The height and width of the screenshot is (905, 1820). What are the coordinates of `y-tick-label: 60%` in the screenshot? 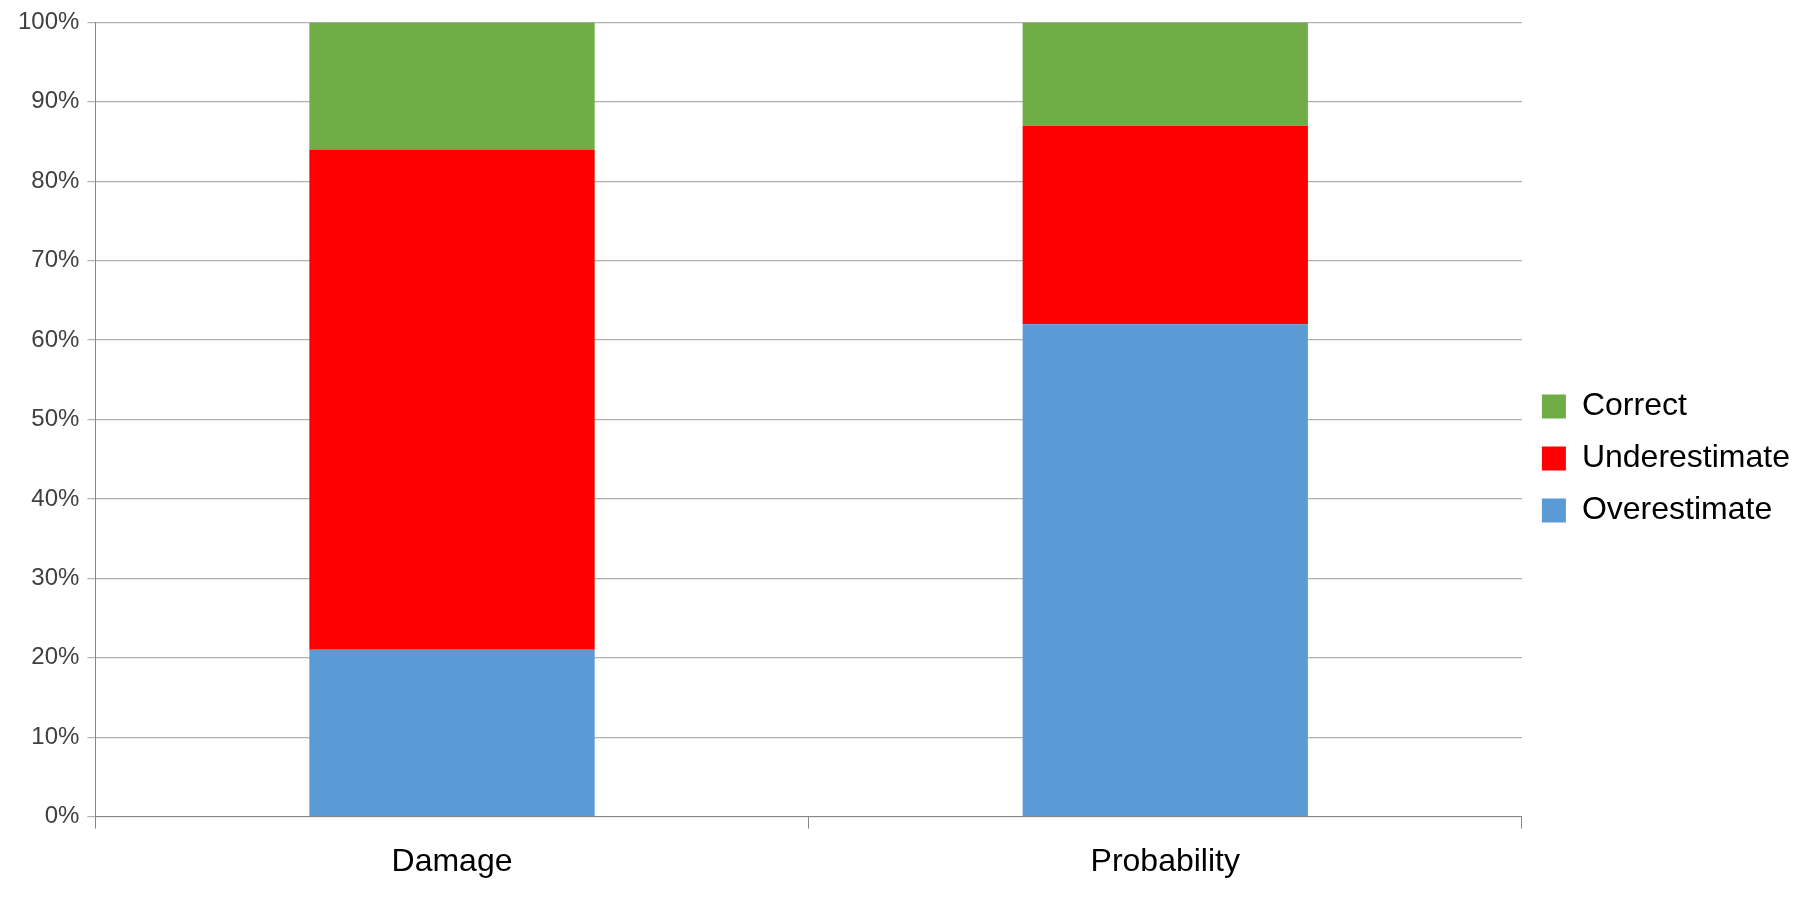 It's located at (55, 338).